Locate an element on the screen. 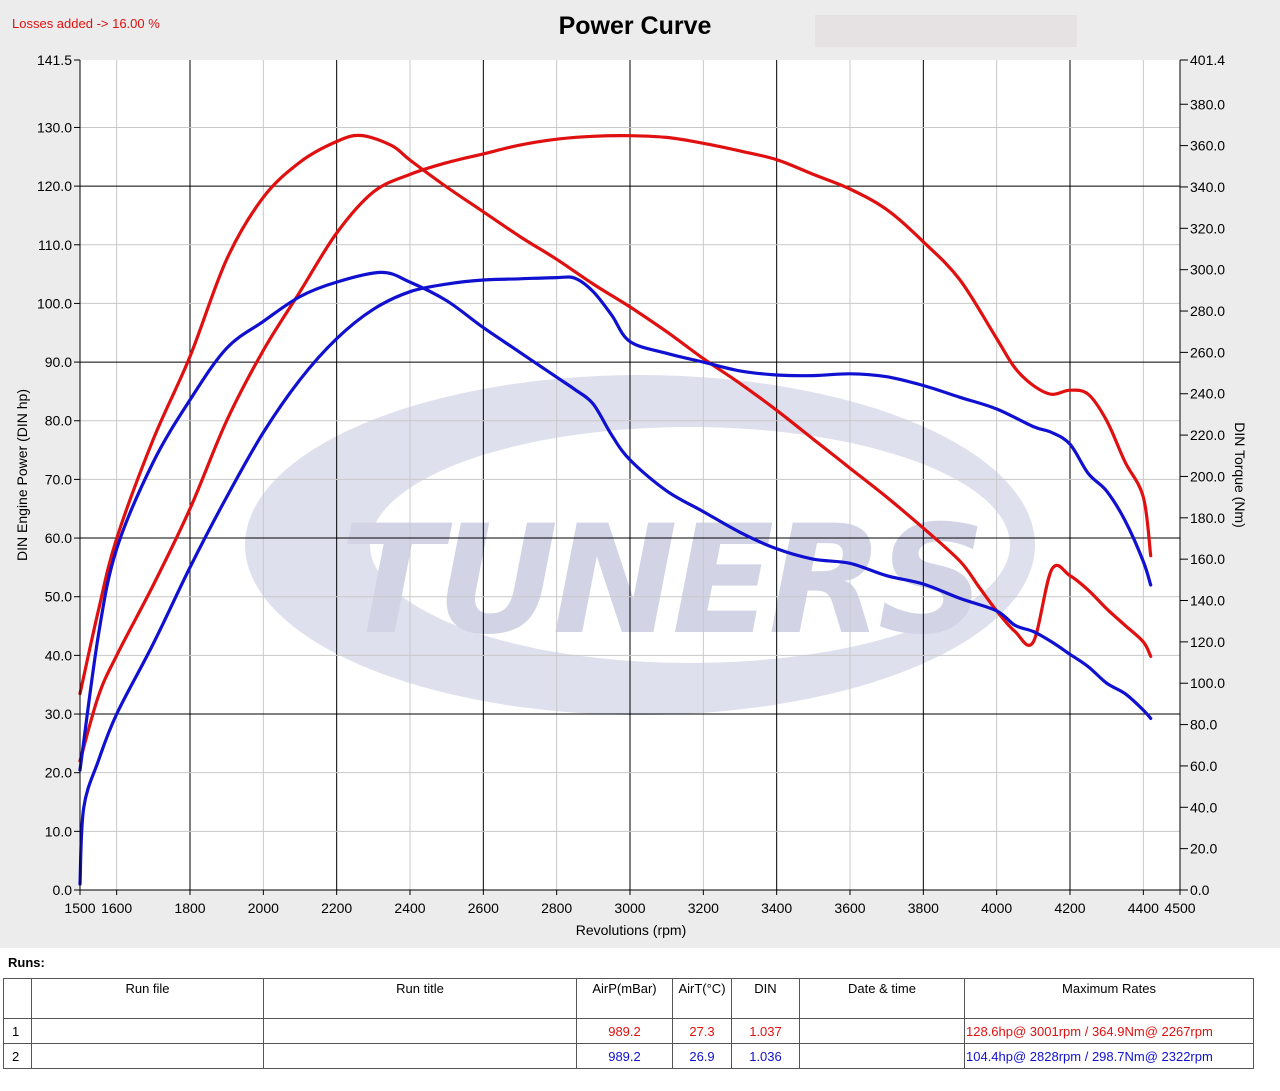 The height and width of the screenshot is (1091, 1280). x-tick-label: 4000 is located at coordinates (996, 908).